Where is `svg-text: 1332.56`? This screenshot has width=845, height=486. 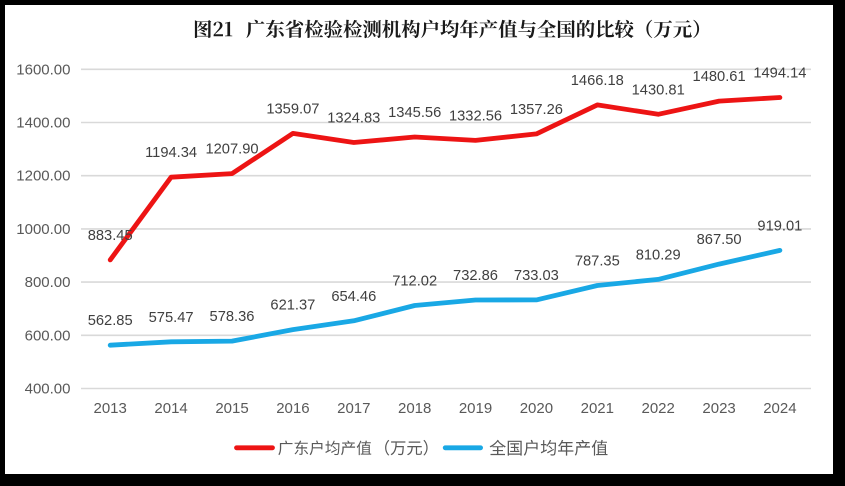
svg-text: 1332.56 is located at coordinates (475, 116).